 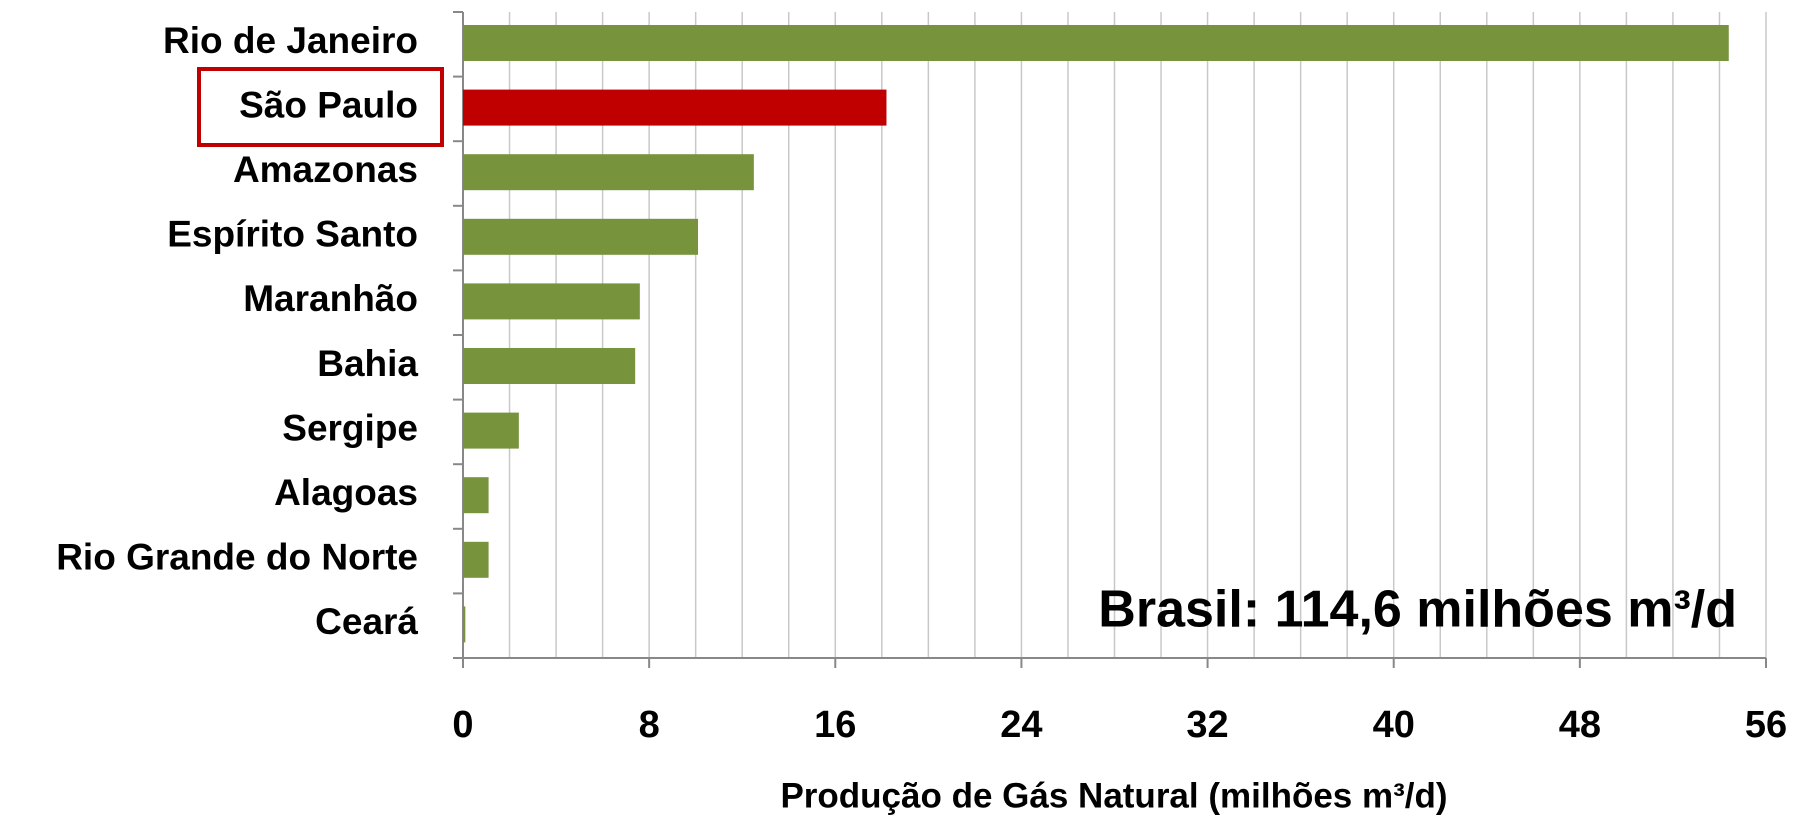 What do you see at coordinates (325, 169) in the screenshot?
I see `y-tick-label: Amazonas` at bounding box center [325, 169].